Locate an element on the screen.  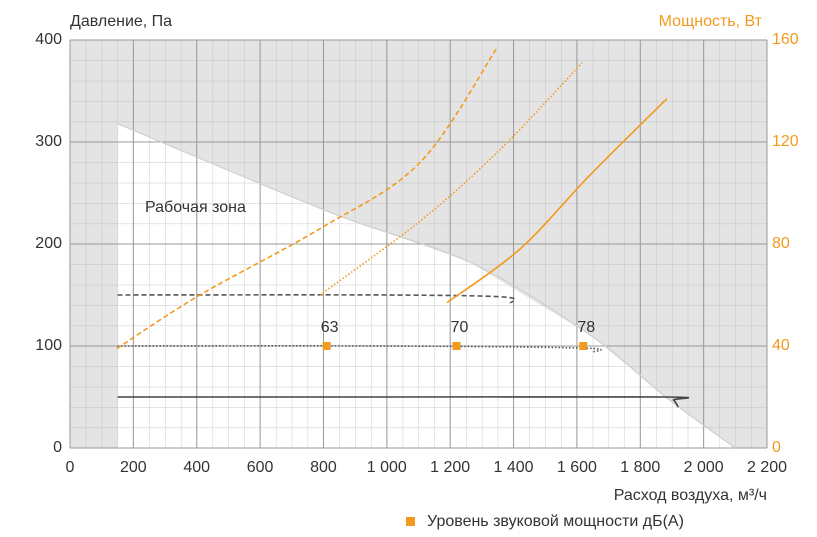
x-tick-label: 600 is located at coordinates (260, 467).